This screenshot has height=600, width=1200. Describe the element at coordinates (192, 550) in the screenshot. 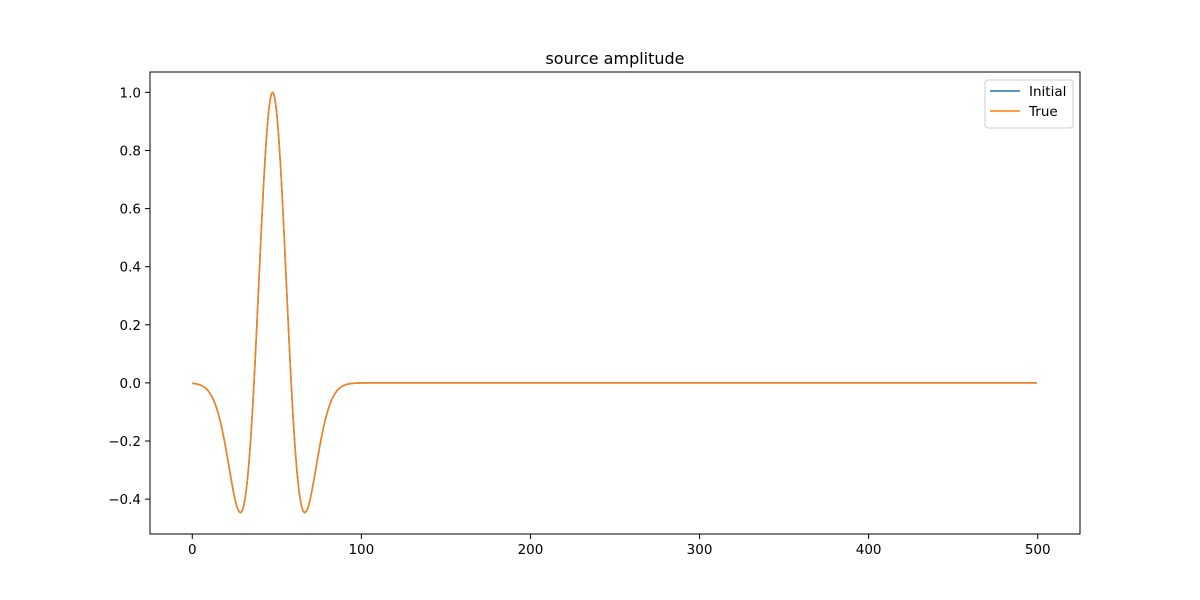

I see `x-tick-label: 0` at that location.